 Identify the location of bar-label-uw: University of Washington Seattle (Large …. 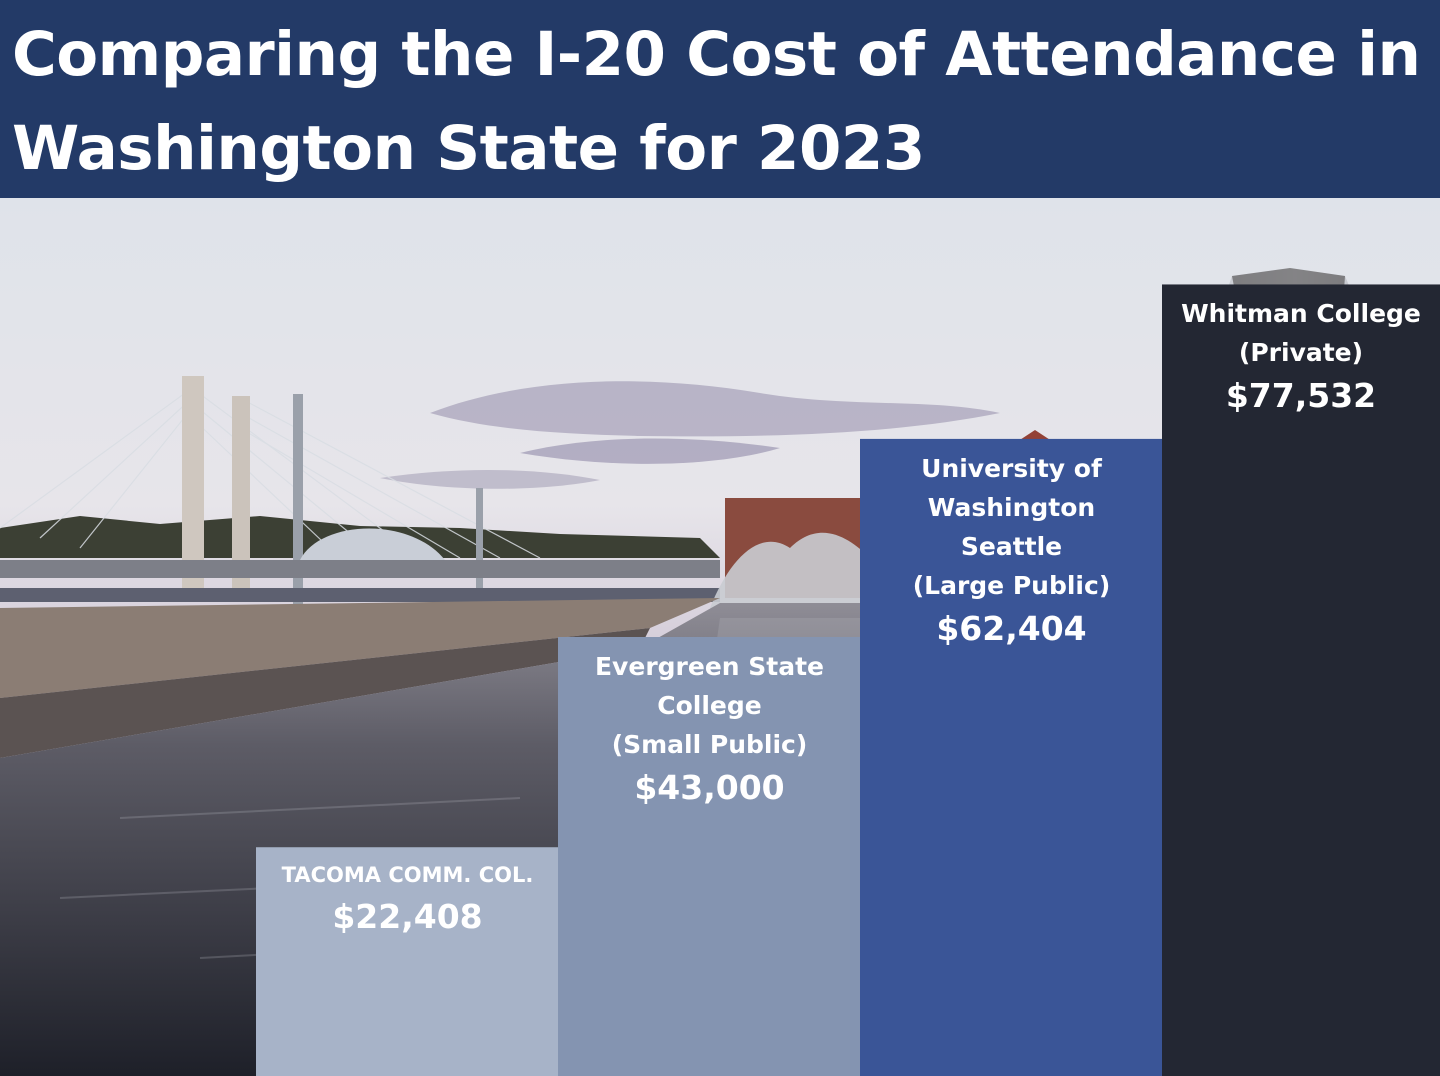
(1011, 550).